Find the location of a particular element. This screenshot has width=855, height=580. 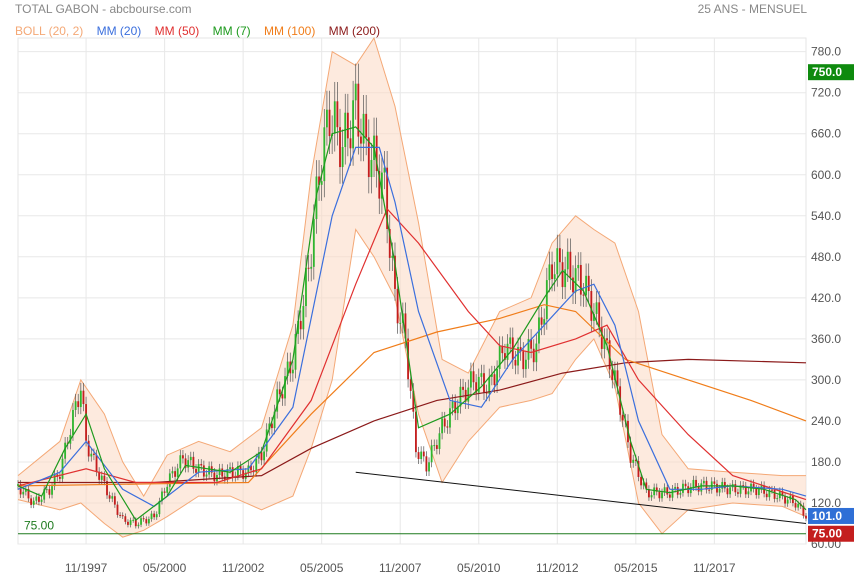

y-tick-label: 300.0 is located at coordinates (826, 380).